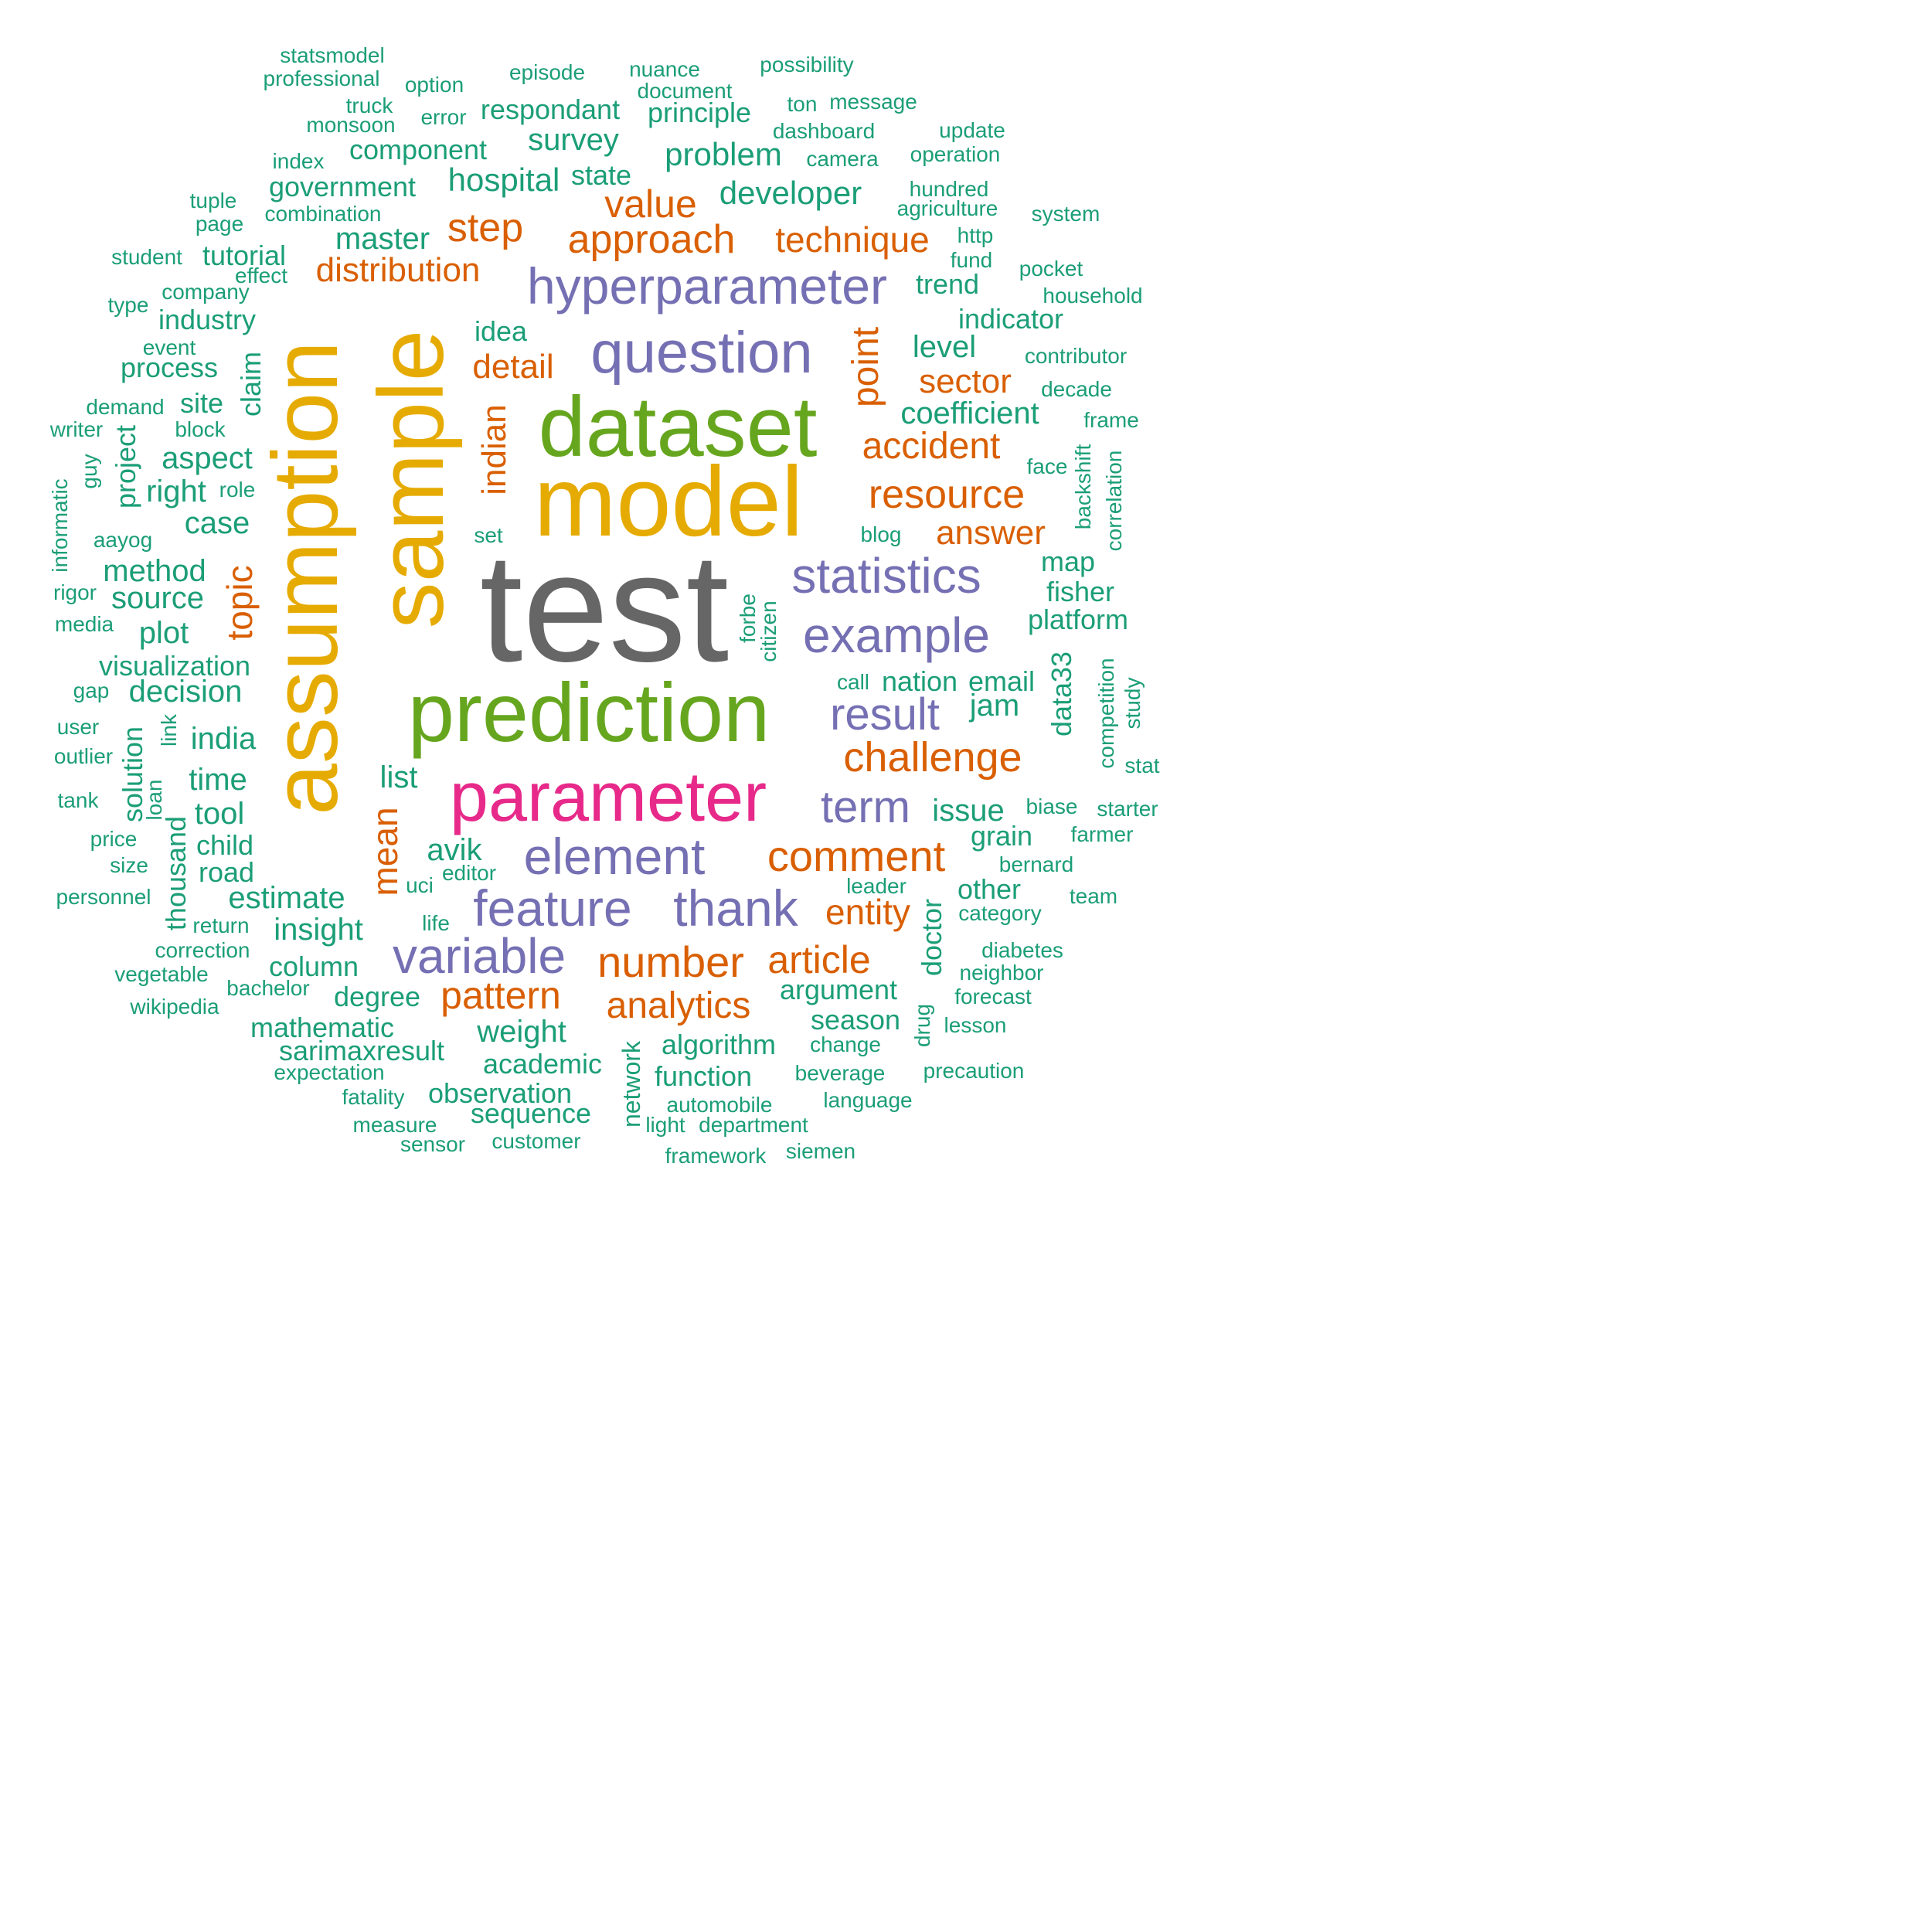 The width and height of the screenshot is (1932, 1932). Describe the element at coordinates (769, 631) in the screenshot. I see `word-citizen: citizen` at that location.